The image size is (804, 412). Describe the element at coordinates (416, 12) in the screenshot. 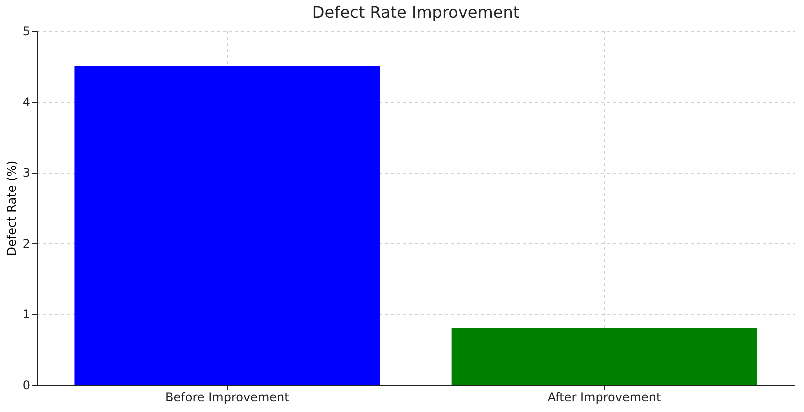

I see `chart-title: Defect Rate Improvement` at that location.